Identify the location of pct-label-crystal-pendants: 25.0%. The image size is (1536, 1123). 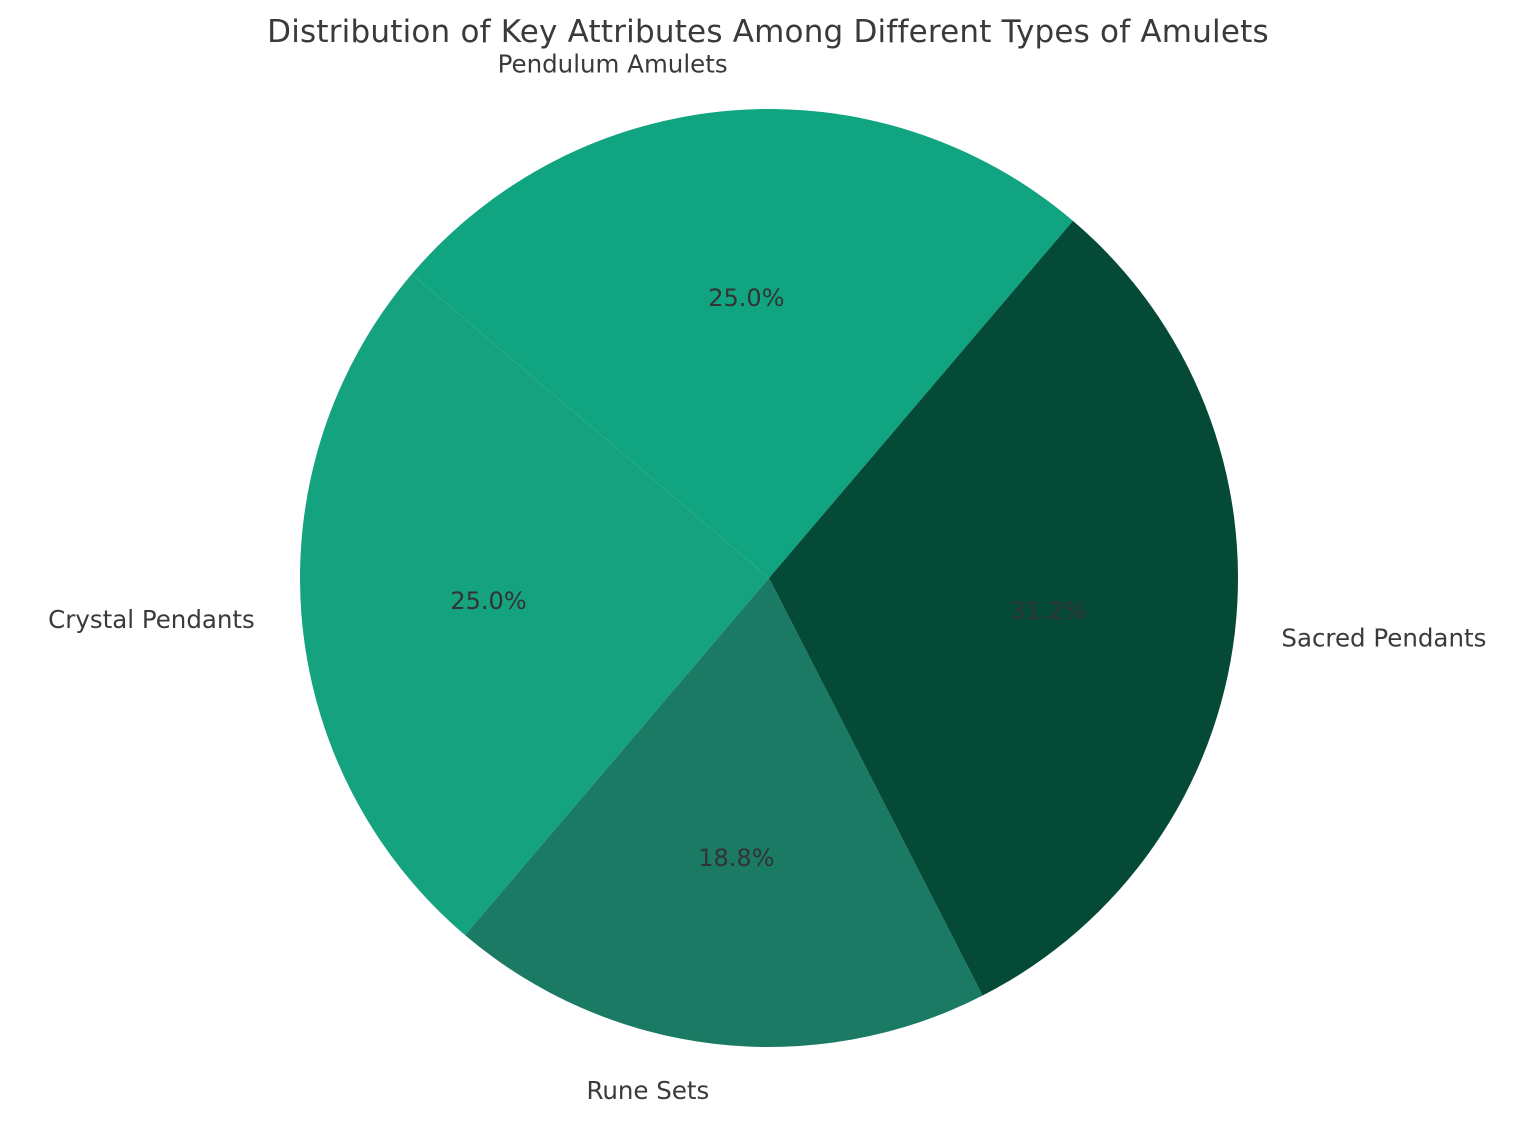
(488, 601).